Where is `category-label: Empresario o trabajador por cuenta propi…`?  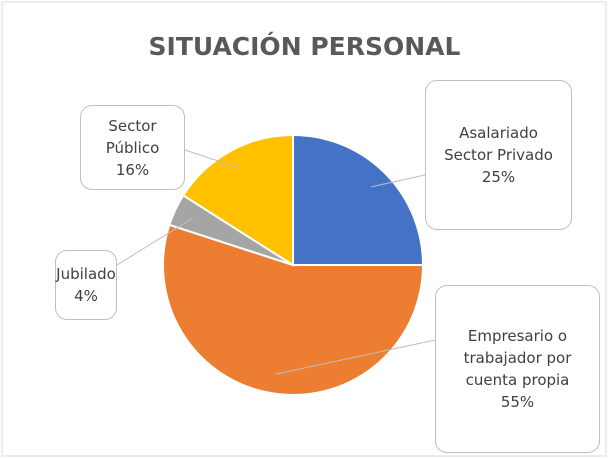 category-label: Empresario o trabajador por cuenta propi… is located at coordinates (517, 358).